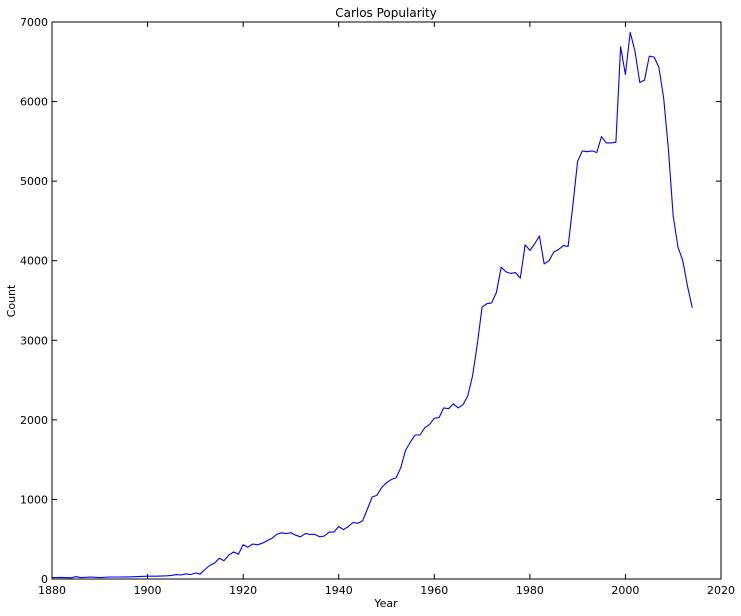 Image resolution: width=741 pixels, height=616 pixels. I want to click on y-tick-label: 6000, so click(34, 102).